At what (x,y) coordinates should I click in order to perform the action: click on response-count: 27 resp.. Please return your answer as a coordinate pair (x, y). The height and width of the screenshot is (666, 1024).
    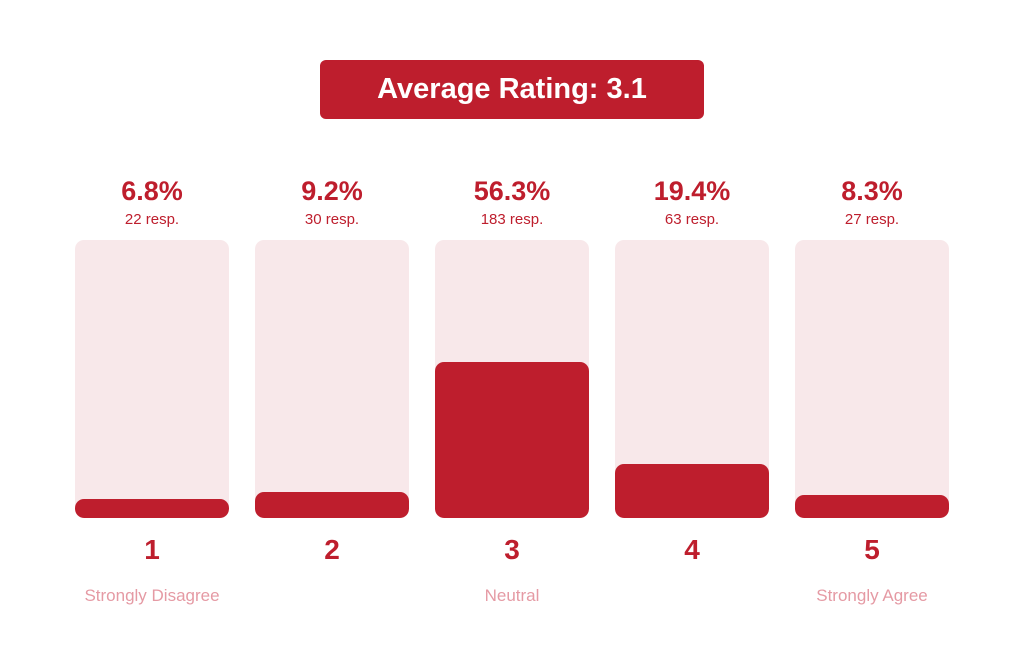
    Looking at the image, I should click on (872, 219).